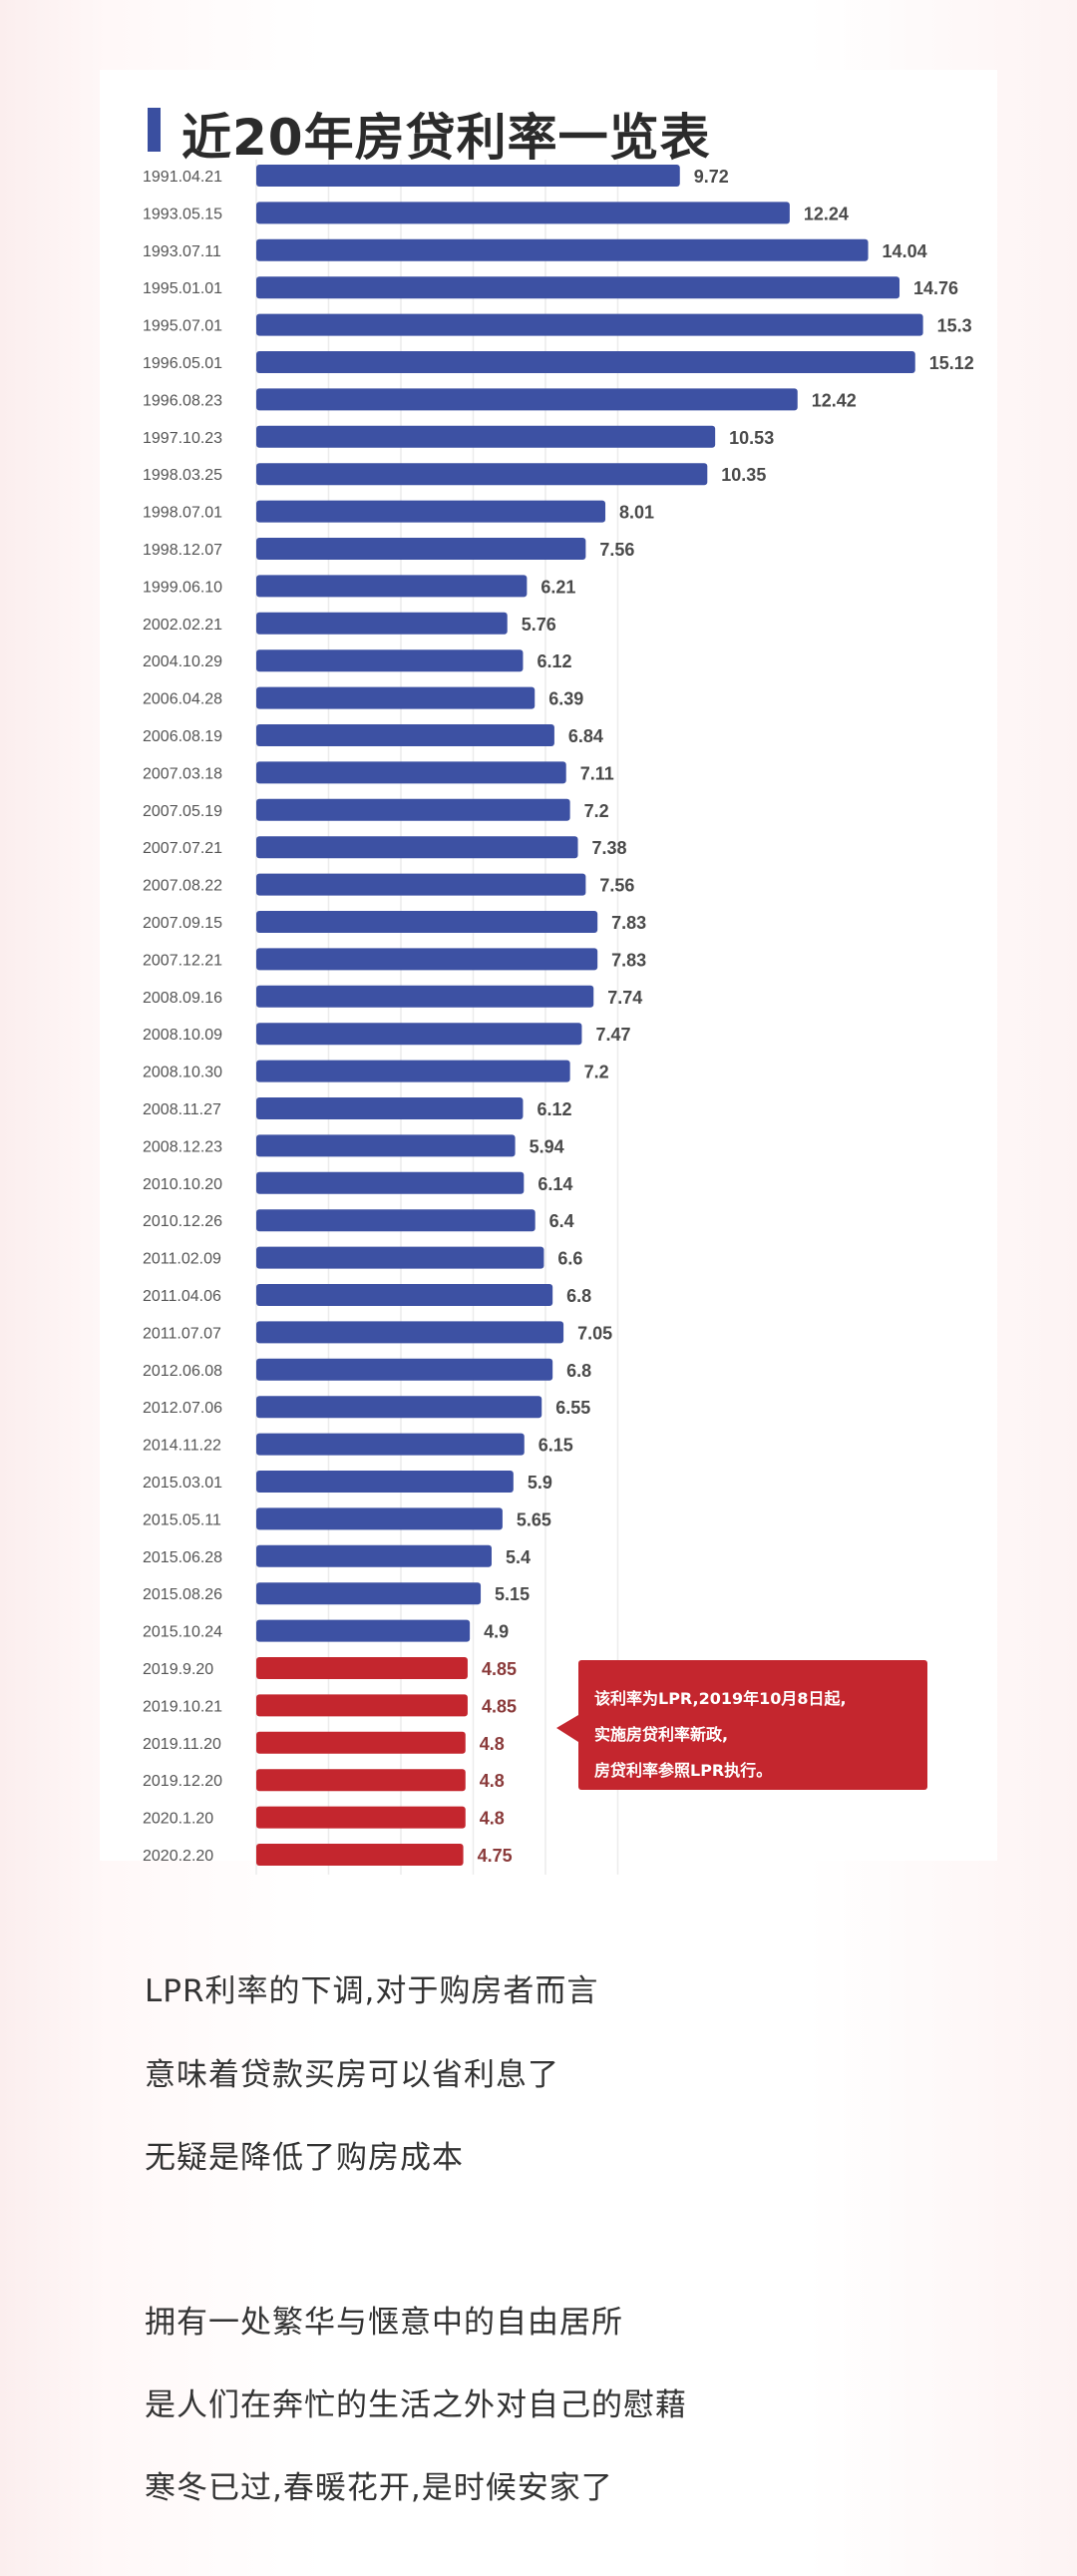 This screenshot has height=2576, width=1077. Describe the element at coordinates (594, 1333) in the screenshot. I see `data-label: 7.05` at that location.